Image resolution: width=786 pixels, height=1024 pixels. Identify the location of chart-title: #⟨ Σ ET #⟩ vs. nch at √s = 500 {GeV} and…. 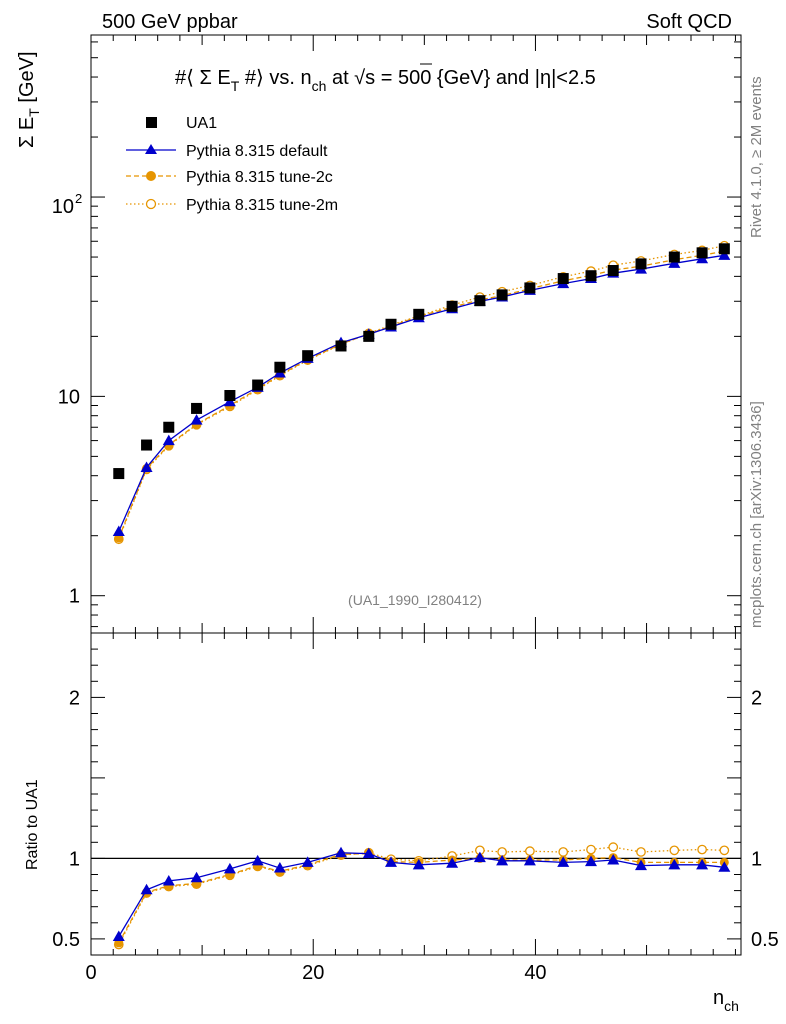
(385, 80).